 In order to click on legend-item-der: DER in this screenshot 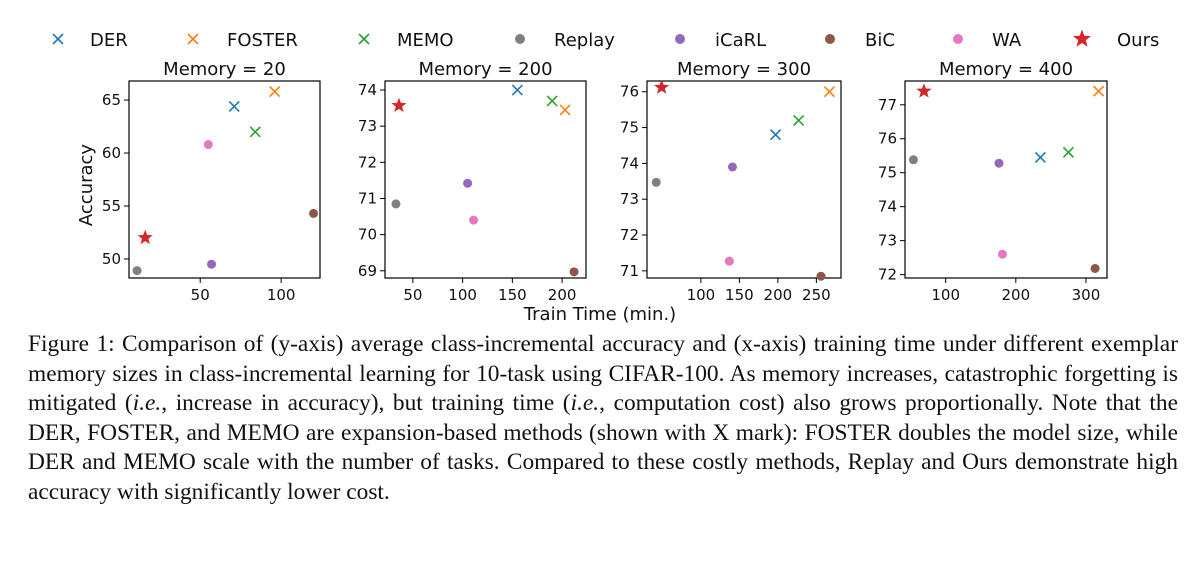, I will do `click(90, 40)`.